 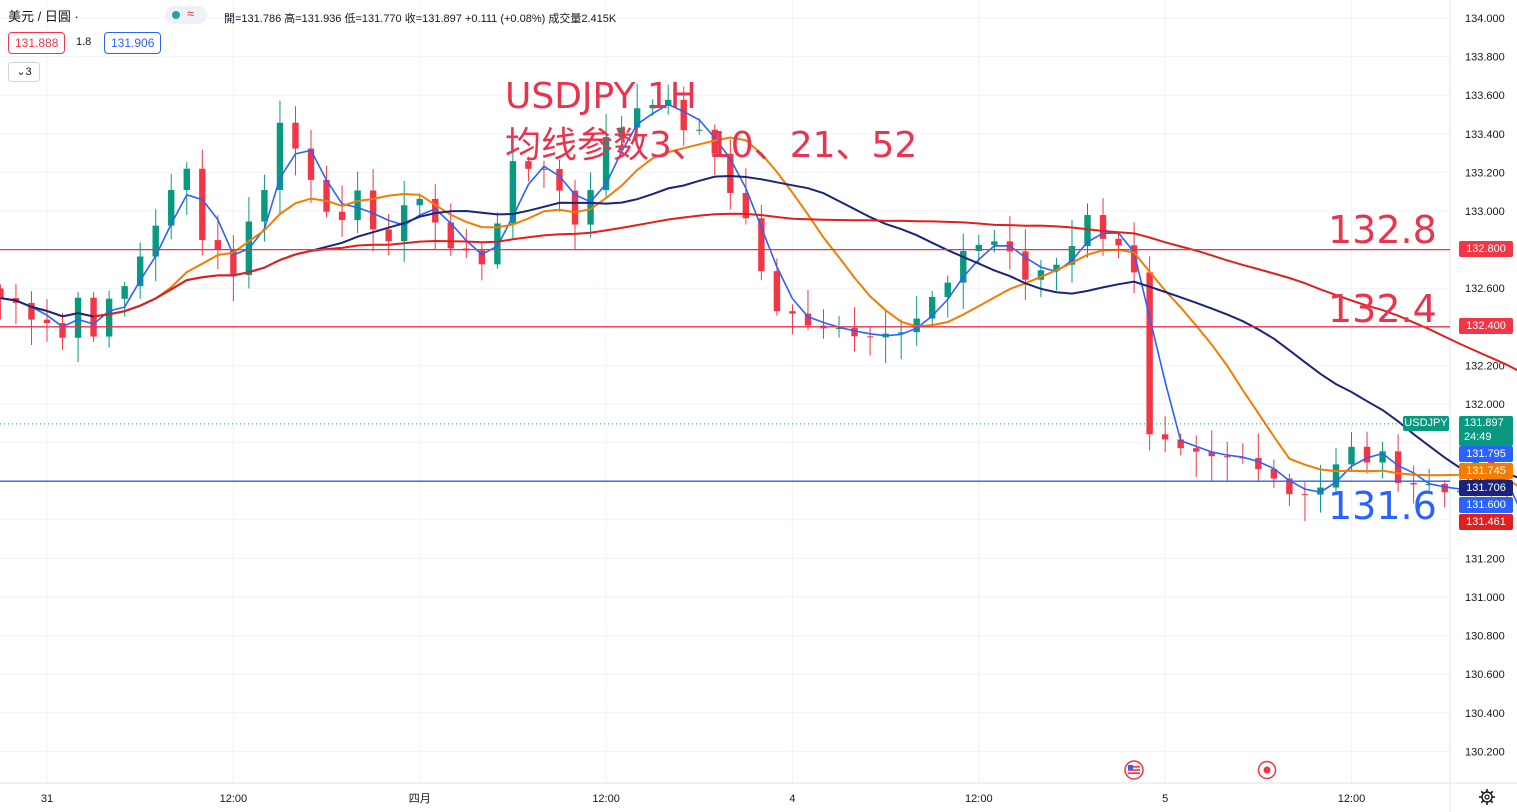 I want to click on price-label-support: 131.600, so click(x=1486, y=505).